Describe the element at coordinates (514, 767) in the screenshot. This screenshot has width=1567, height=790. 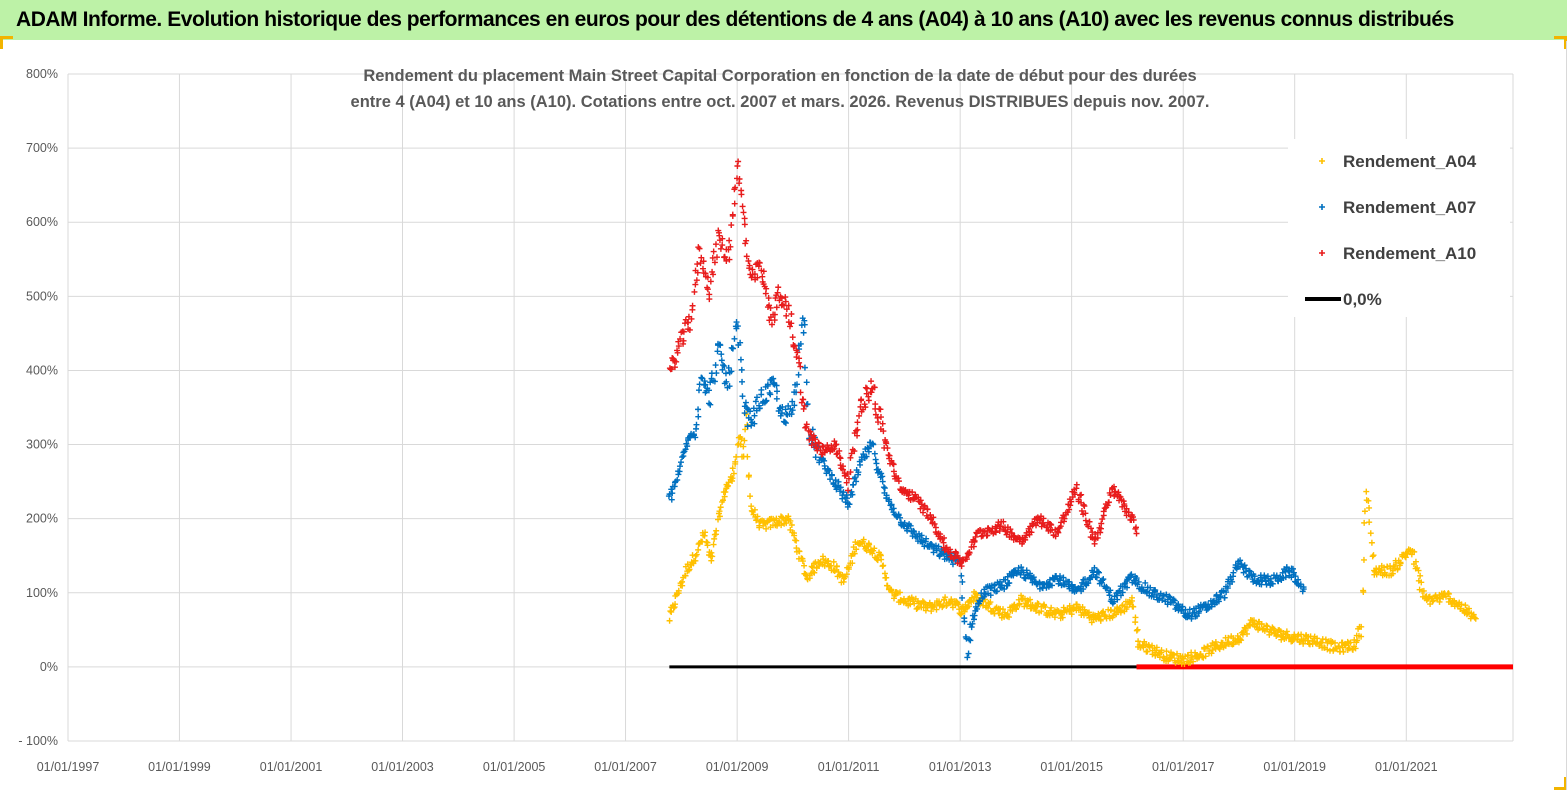
I see `x-tick-label: 01/01/2005` at that location.